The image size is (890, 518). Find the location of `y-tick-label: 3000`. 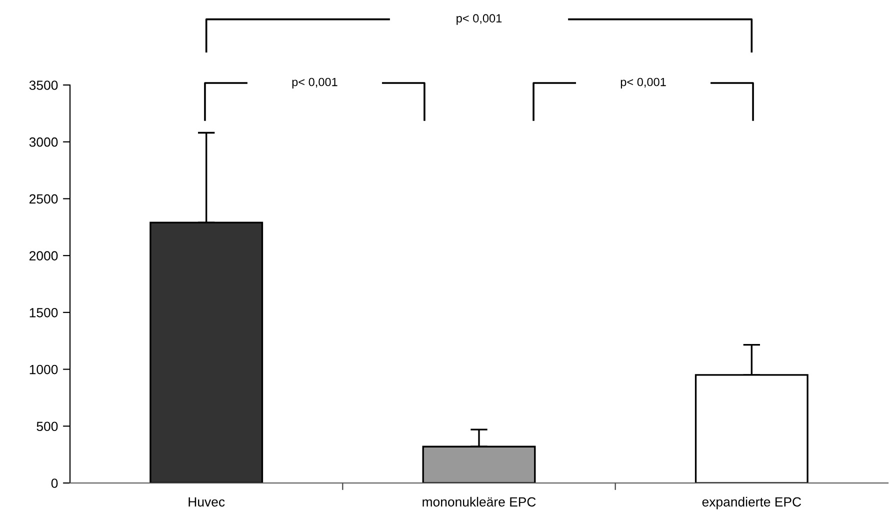

y-tick-label: 3000 is located at coordinates (43, 142).